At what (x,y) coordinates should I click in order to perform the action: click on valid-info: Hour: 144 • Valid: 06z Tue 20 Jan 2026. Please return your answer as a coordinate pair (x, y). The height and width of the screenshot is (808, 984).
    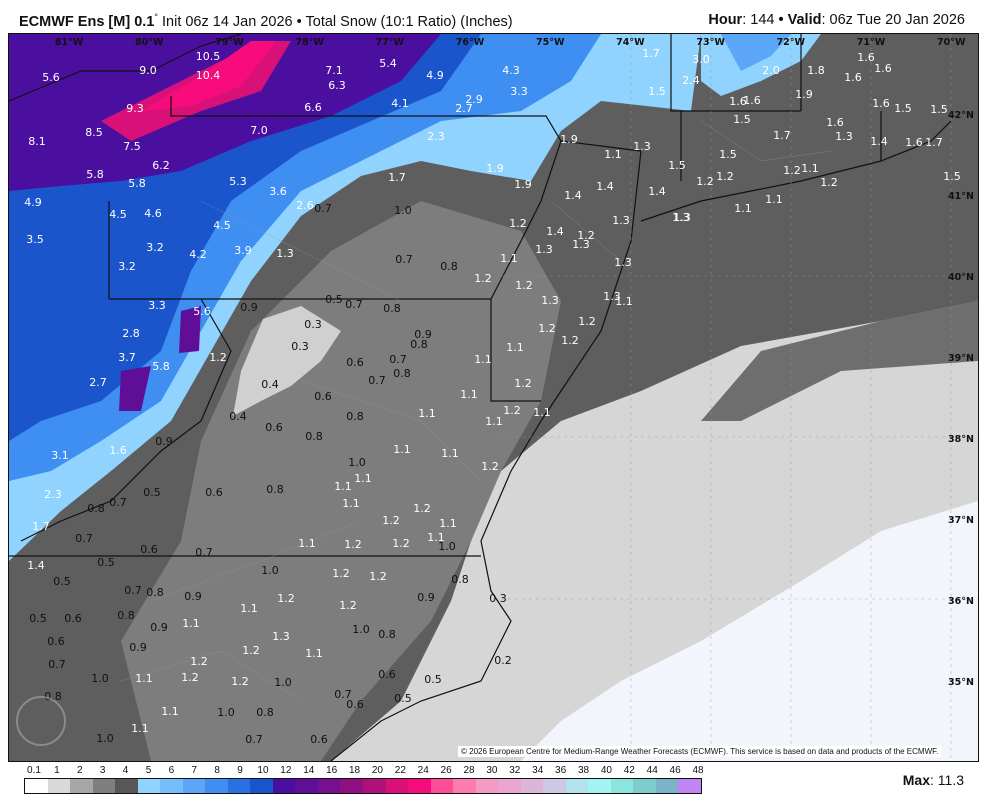
    Looking at the image, I should click on (836, 20).